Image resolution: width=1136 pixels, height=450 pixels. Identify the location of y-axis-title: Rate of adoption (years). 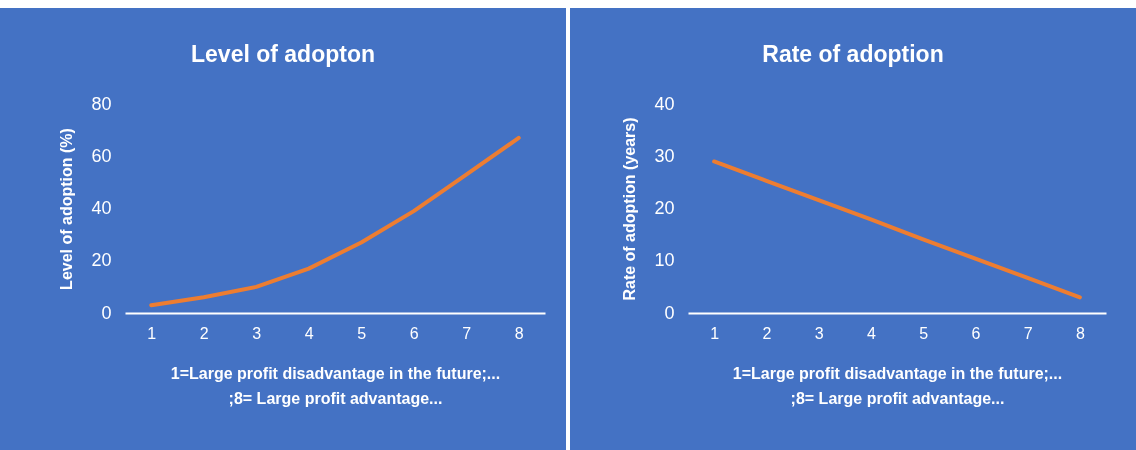
(630, 209).